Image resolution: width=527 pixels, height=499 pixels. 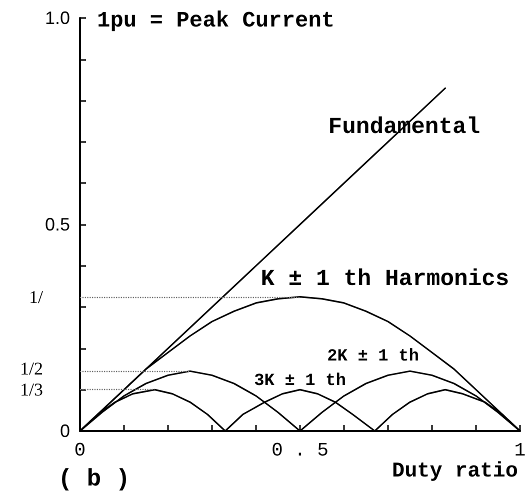 What do you see at coordinates (455, 472) in the screenshot?
I see `x-axis-title: Duty ratio` at bounding box center [455, 472].